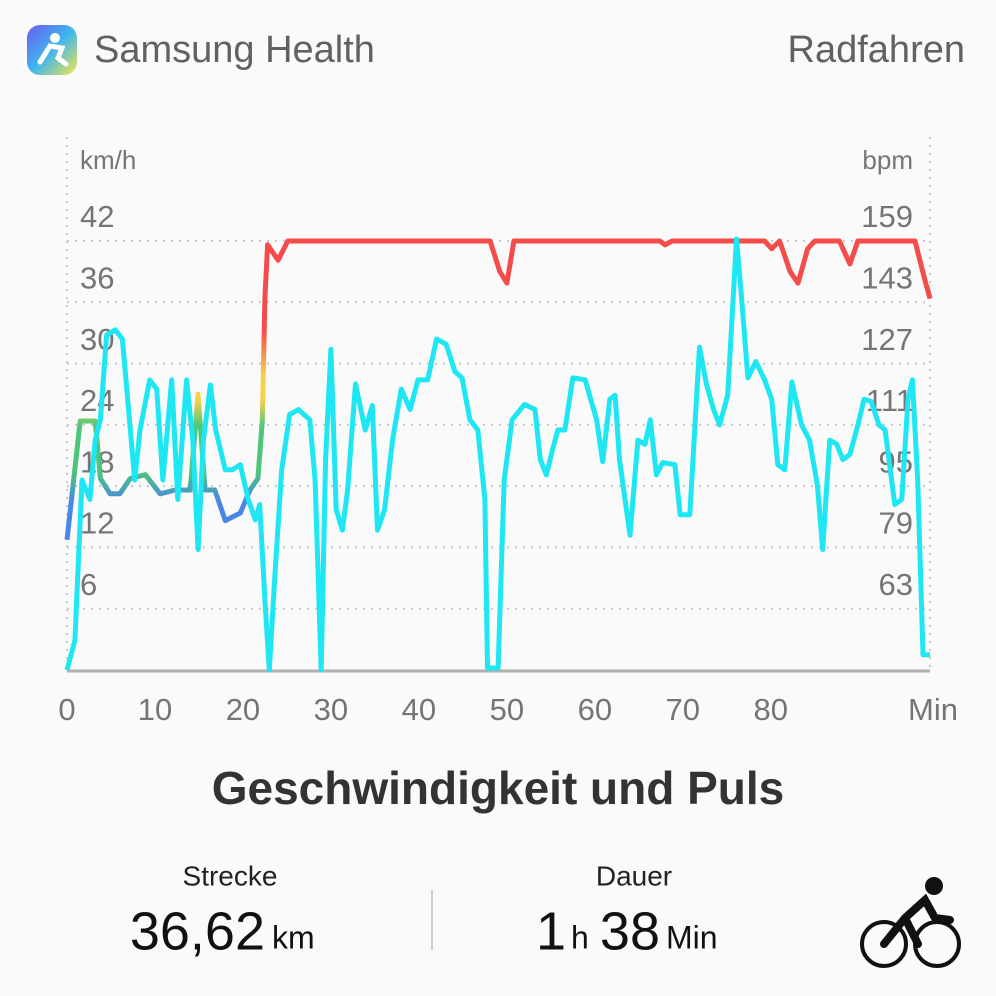 The image size is (996, 996). What do you see at coordinates (595, 709) in the screenshot?
I see `x-tick-label: 60` at bounding box center [595, 709].